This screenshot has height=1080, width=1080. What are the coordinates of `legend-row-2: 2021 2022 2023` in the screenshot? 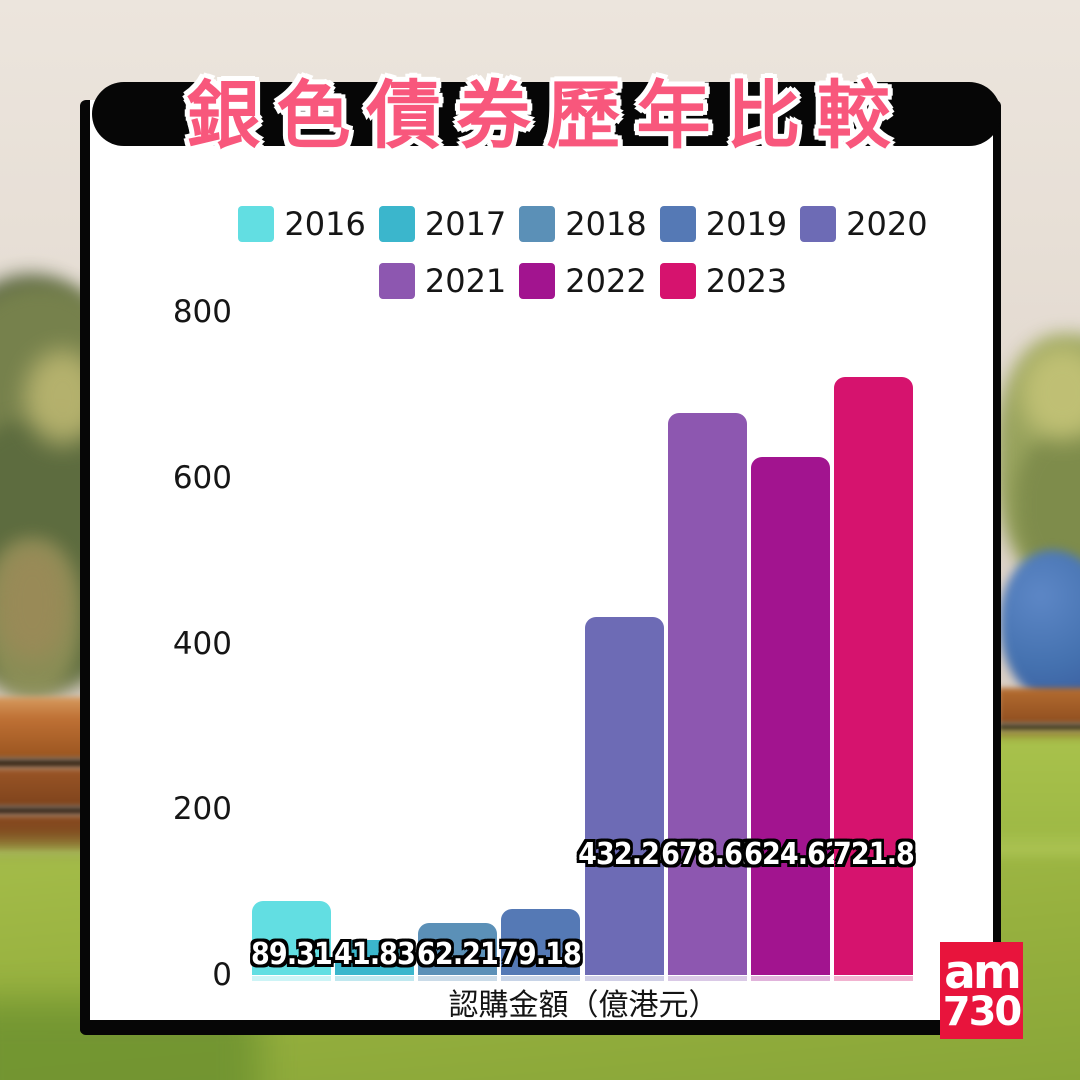 It's located at (583, 281).